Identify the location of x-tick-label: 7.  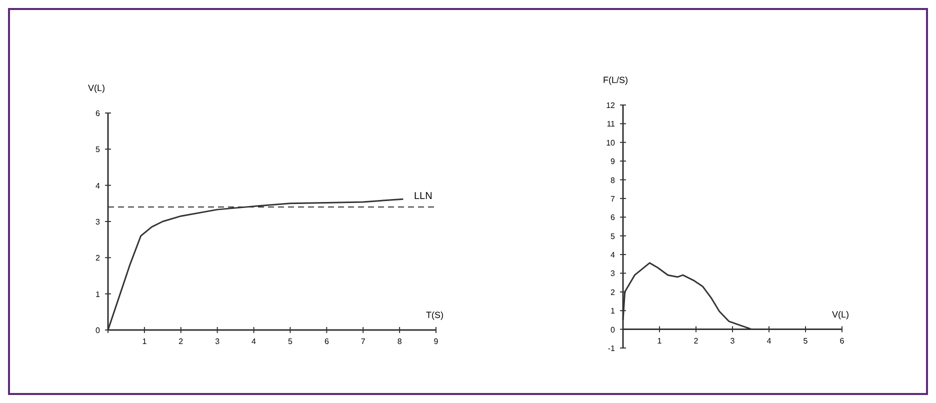
(363, 341).